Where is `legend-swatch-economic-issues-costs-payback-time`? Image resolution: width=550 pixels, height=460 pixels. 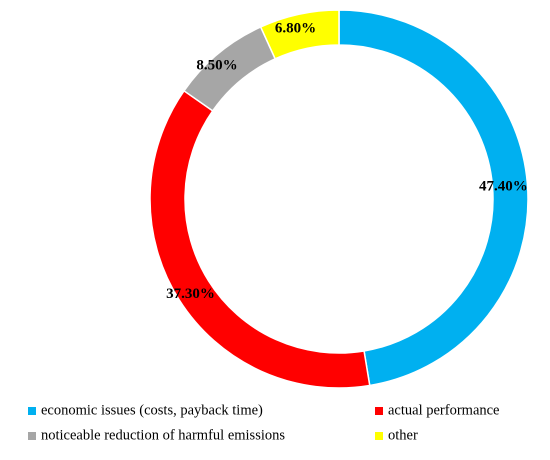 legend-swatch-economic-issues-costs-payback-time is located at coordinates (32, 411).